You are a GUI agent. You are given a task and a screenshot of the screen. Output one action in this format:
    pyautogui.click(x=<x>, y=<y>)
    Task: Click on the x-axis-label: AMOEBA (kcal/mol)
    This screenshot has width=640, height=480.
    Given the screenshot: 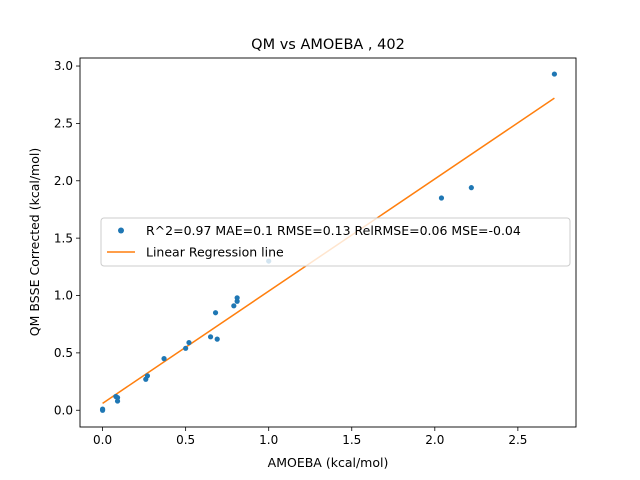 What is the action you would take?
    pyautogui.click(x=328, y=462)
    